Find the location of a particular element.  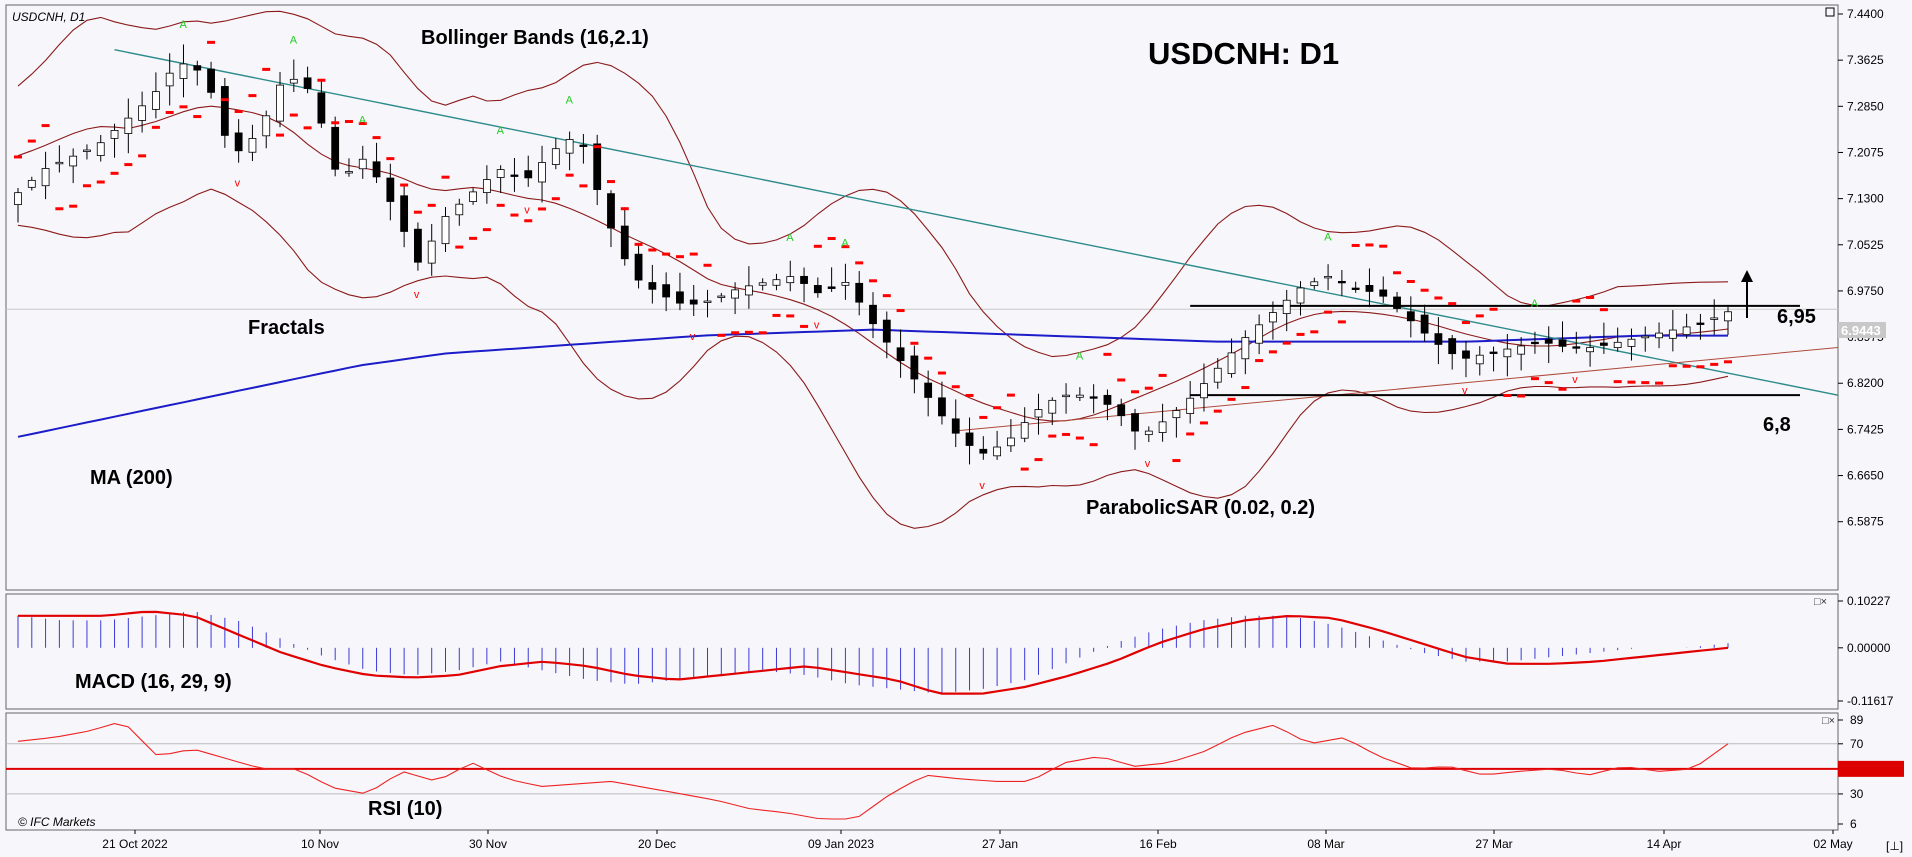

x-tick-label: 16 Feb is located at coordinates (1158, 844).